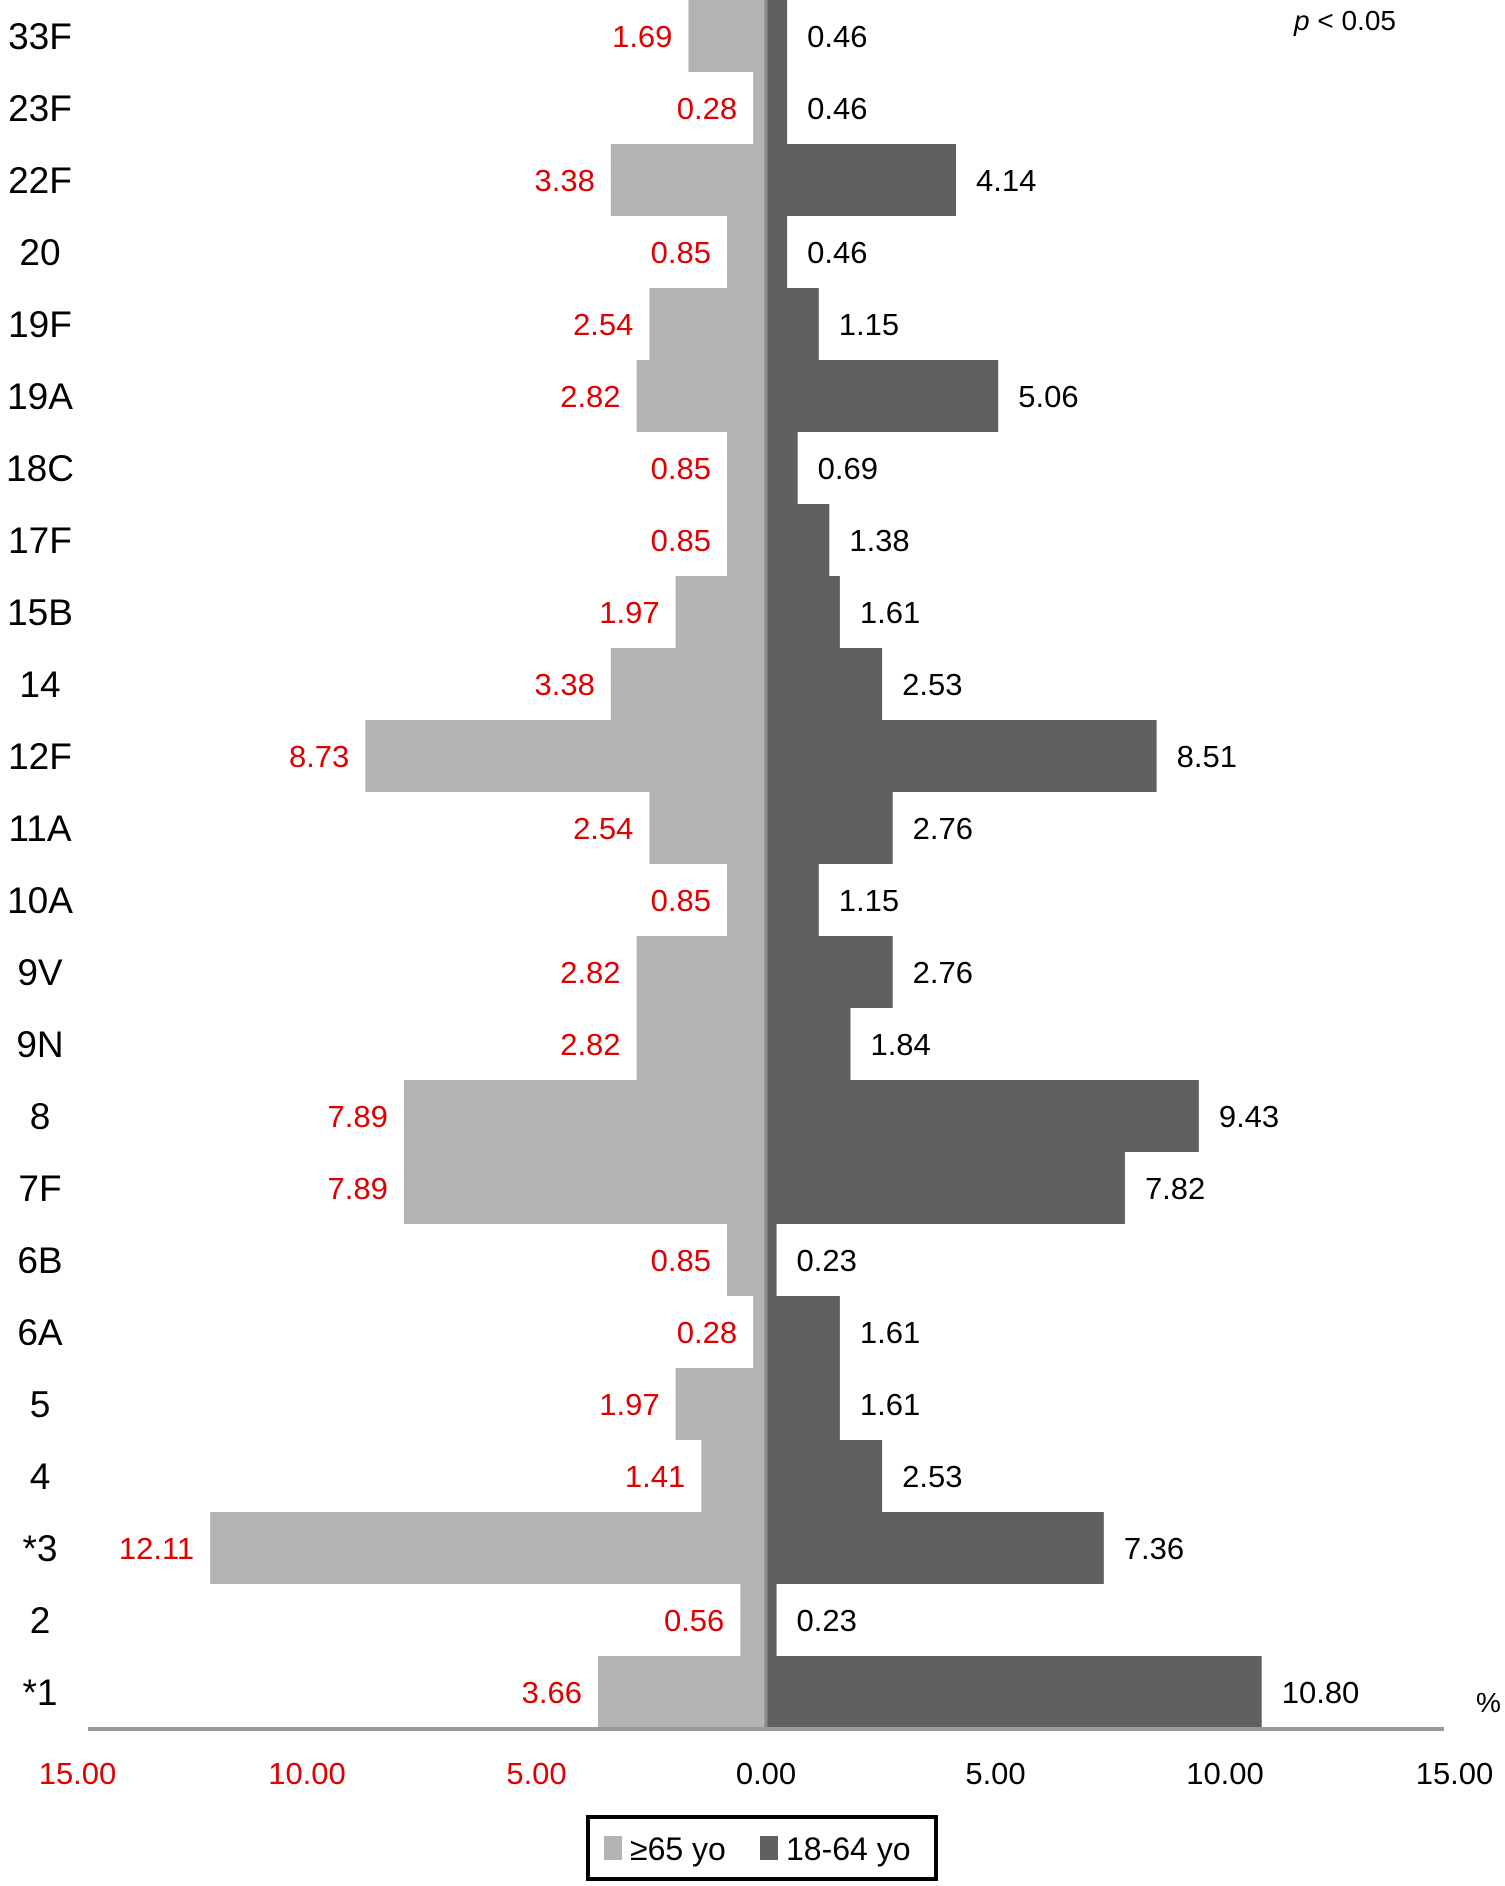 The image size is (1505, 1886). I want to click on value-label-18-64: 1.15, so click(869, 900).